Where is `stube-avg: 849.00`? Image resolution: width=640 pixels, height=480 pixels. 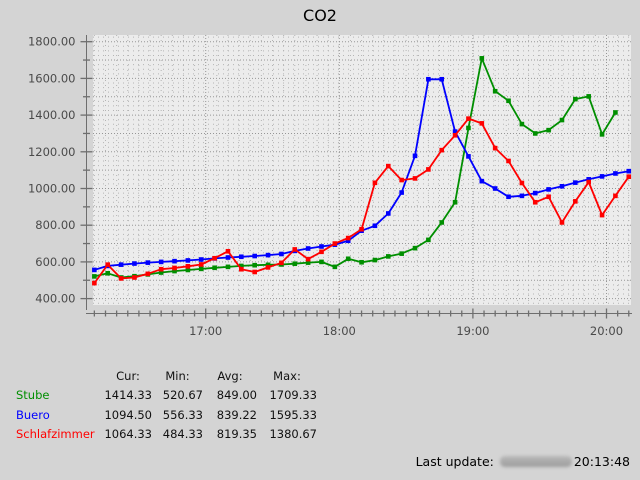 stube-avg: 849.00 is located at coordinates (236, 395).